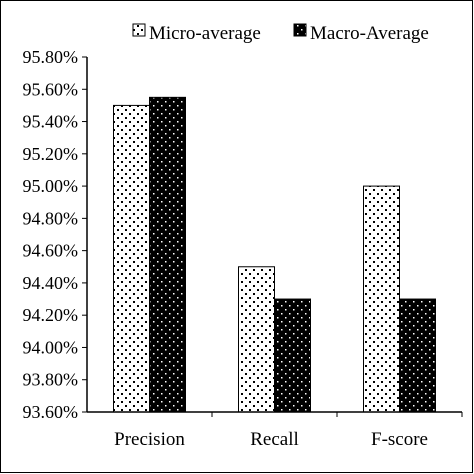  Describe the element at coordinates (280, 33) in the screenshot. I see `legend: Micro-average Macro-Average` at that location.